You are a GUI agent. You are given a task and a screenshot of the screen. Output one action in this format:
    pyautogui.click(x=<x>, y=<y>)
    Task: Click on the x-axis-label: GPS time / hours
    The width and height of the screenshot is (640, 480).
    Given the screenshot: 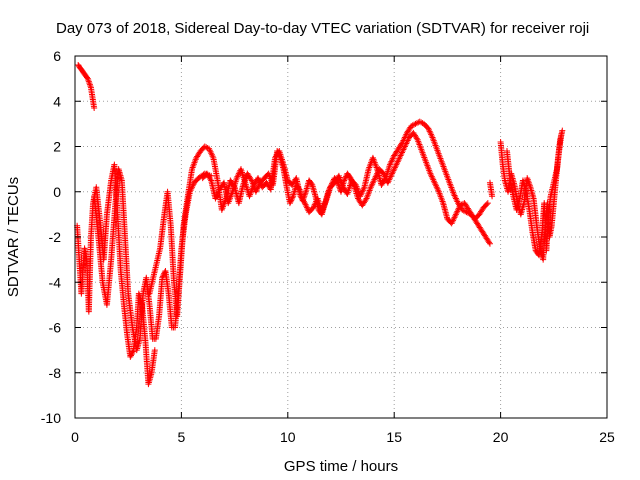 What is the action you would take?
    pyautogui.click(x=341, y=466)
    